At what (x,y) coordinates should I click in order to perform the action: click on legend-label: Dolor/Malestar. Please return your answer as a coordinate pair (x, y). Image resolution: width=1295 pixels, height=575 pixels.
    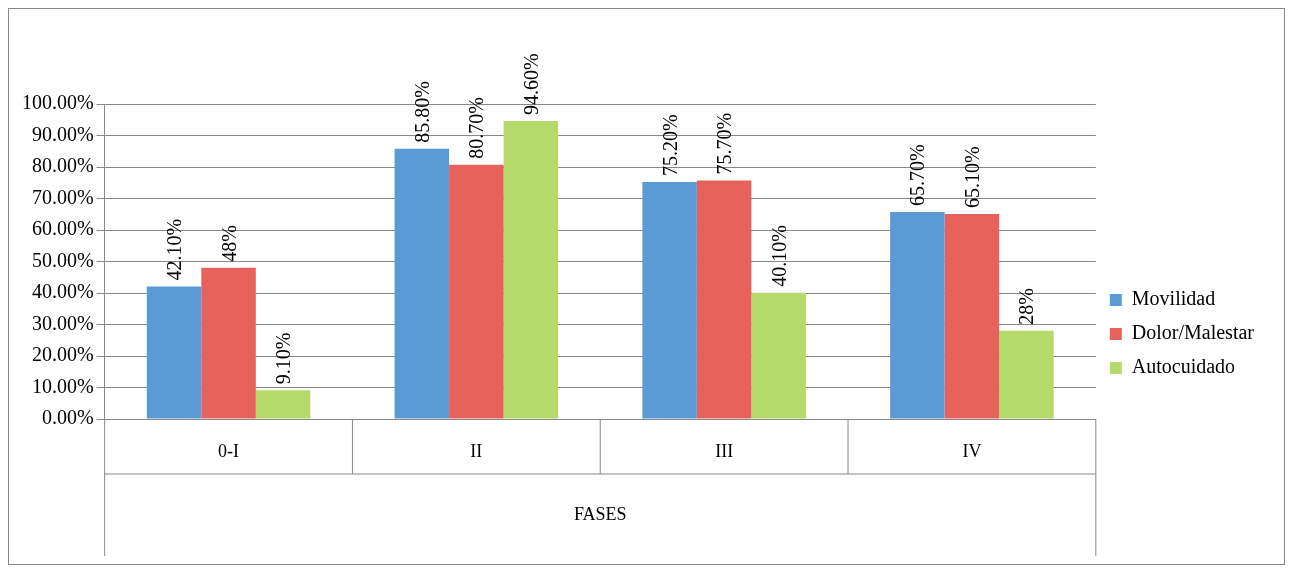
    Looking at the image, I should click on (1193, 332).